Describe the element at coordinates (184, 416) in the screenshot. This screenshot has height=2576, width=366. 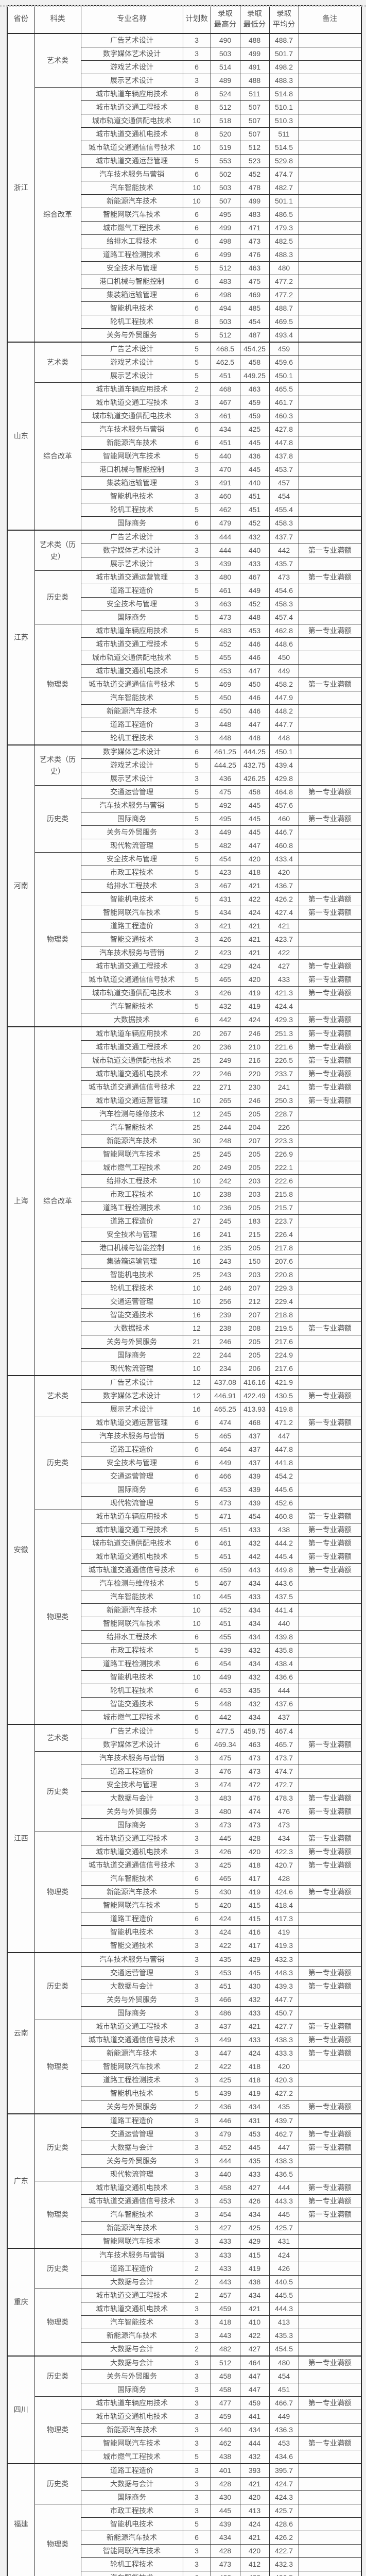
I see `table-row: 城市轨道交通供配电技术 3 461 459 460.3` at that location.